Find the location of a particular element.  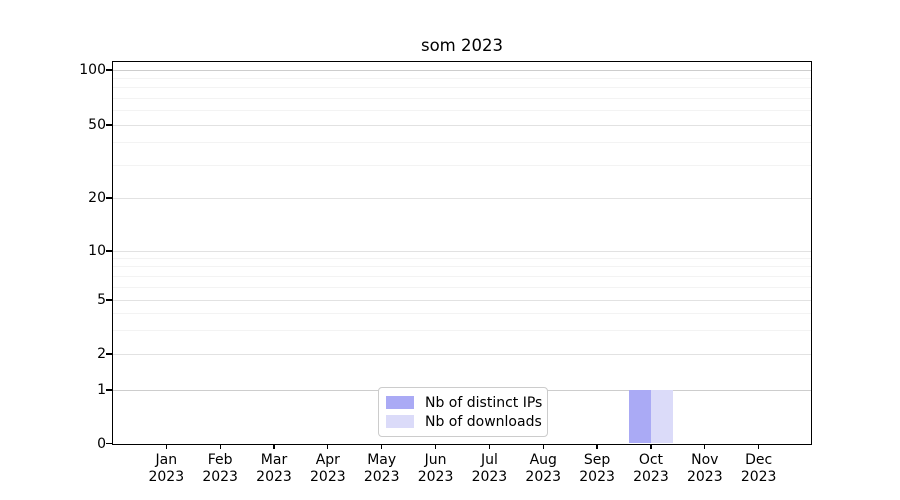

x-tick-label: Oct 2023 is located at coordinates (651, 469).